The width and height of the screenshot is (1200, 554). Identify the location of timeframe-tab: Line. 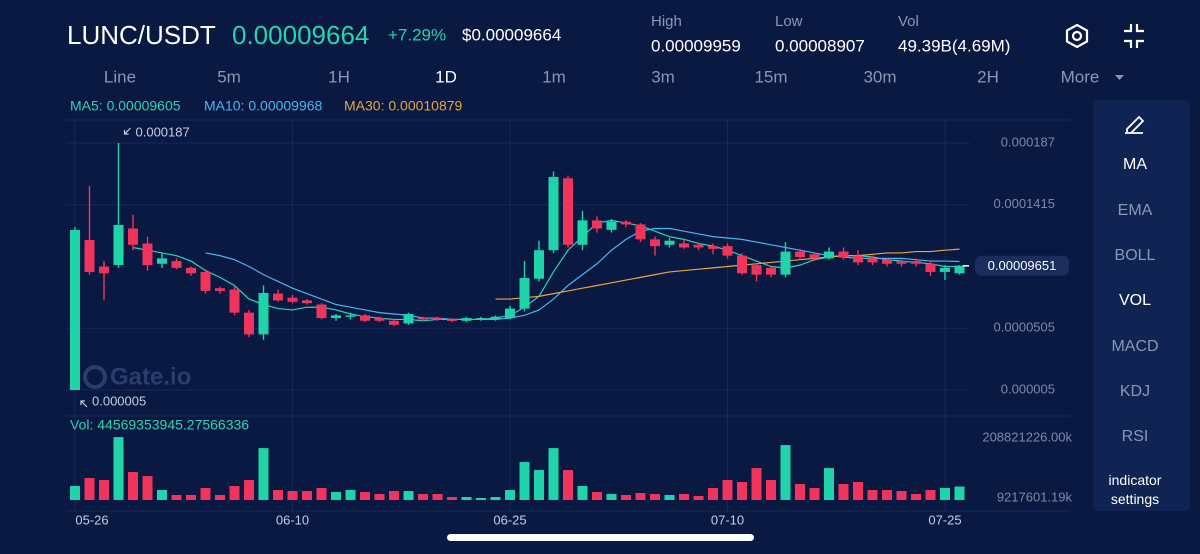
(120, 76).